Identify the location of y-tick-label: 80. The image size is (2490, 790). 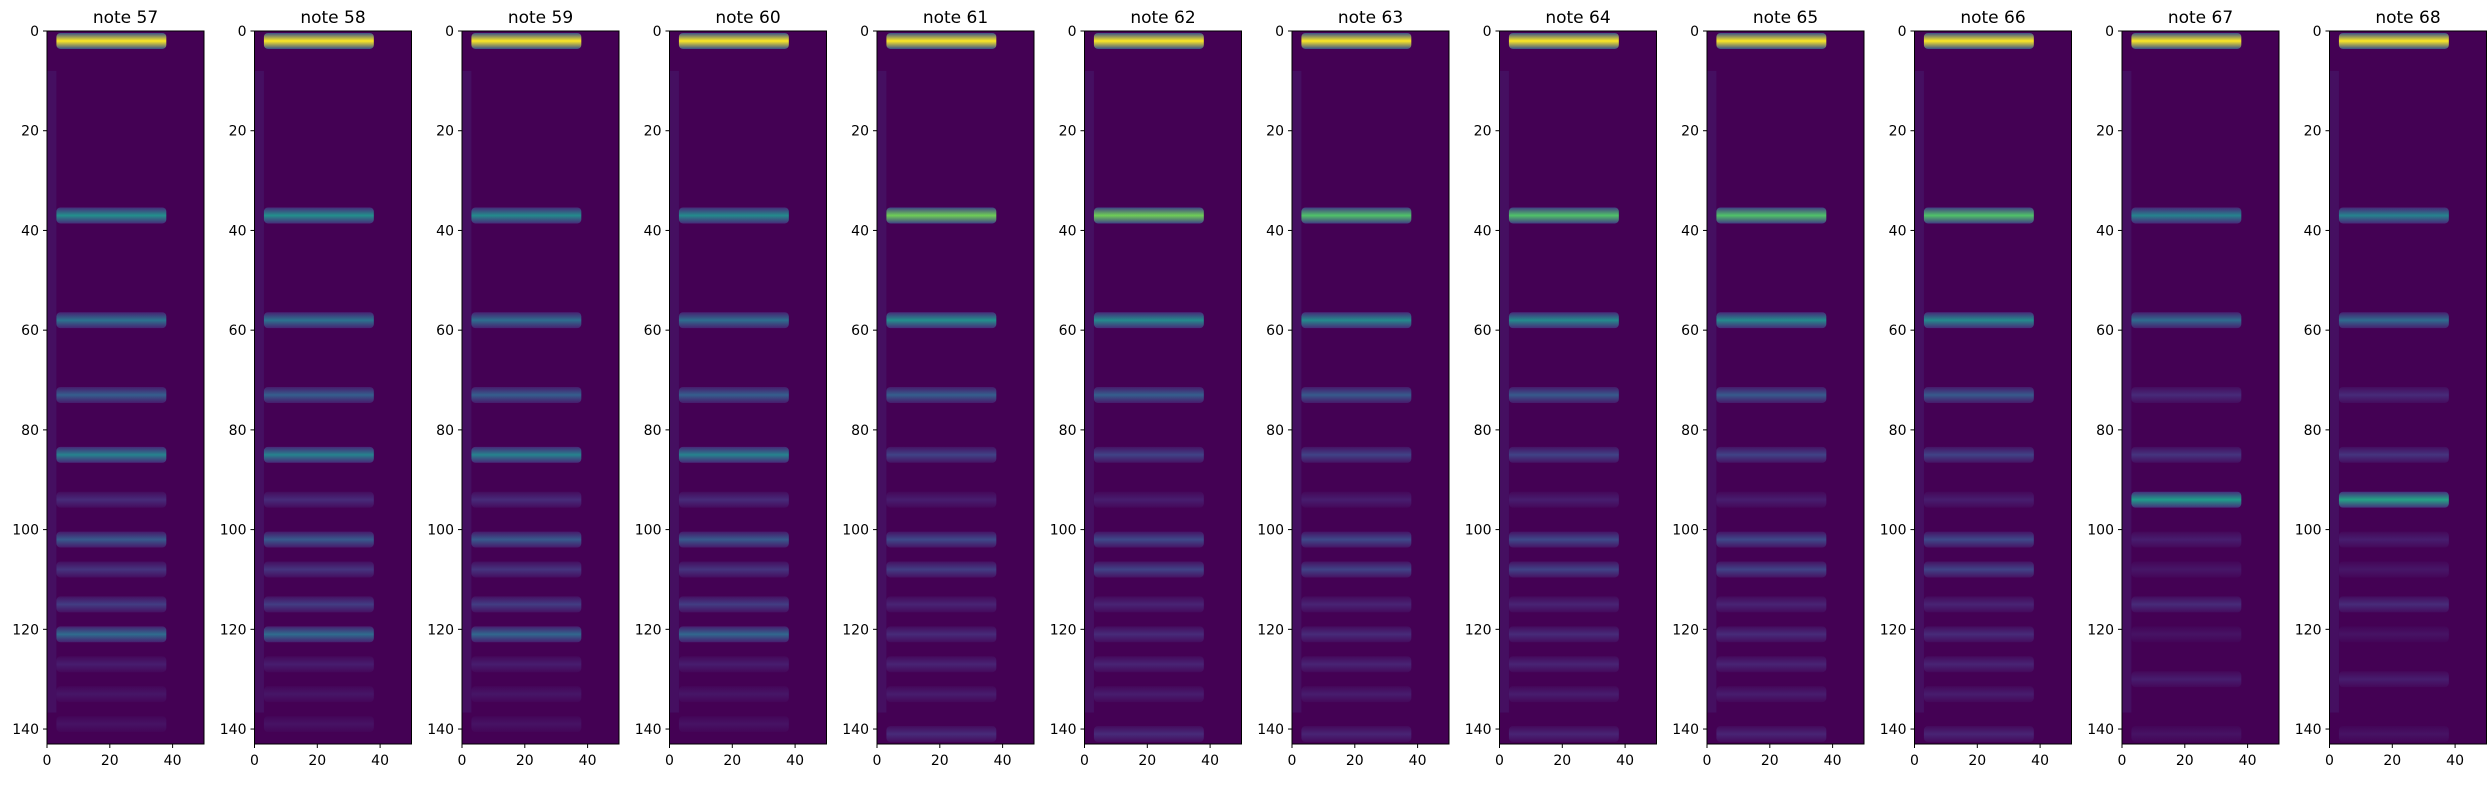
(1275, 431).